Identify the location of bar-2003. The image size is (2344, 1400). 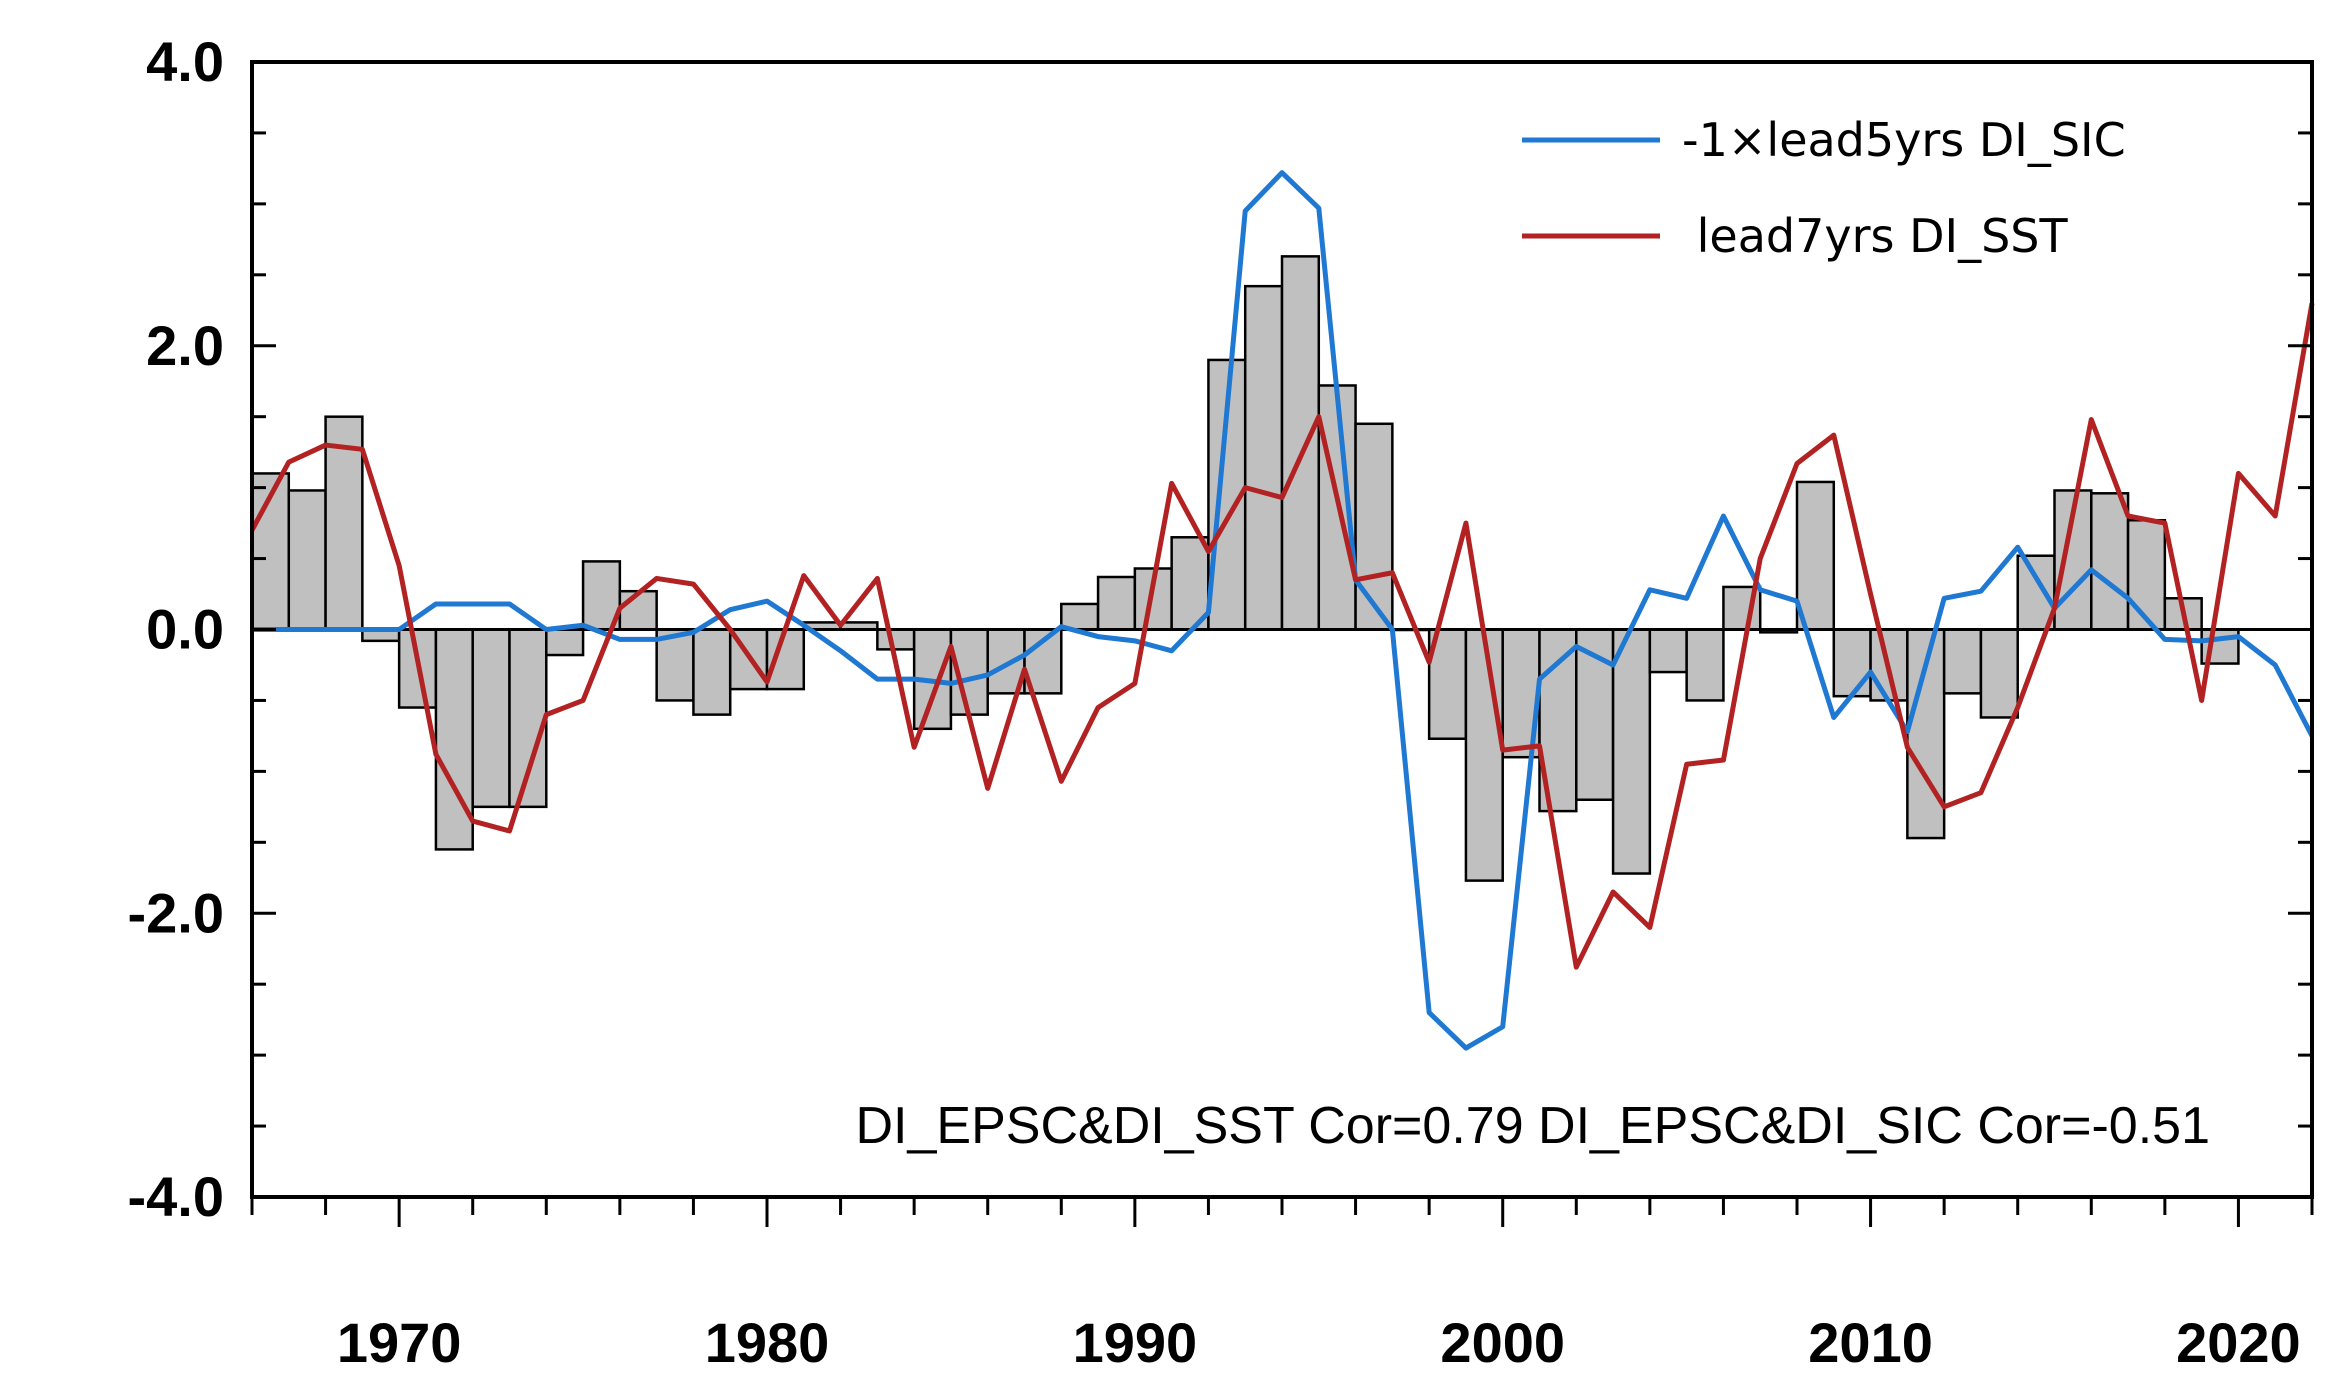
(1631, 751).